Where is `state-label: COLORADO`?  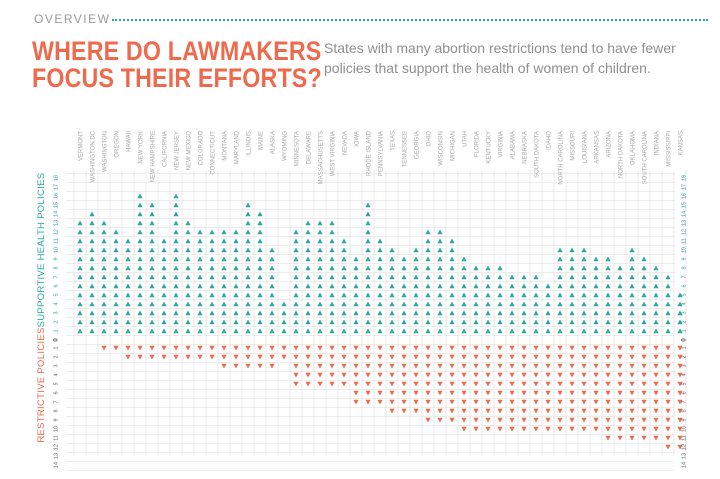 state-label: COLORADO is located at coordinates (202, 148).